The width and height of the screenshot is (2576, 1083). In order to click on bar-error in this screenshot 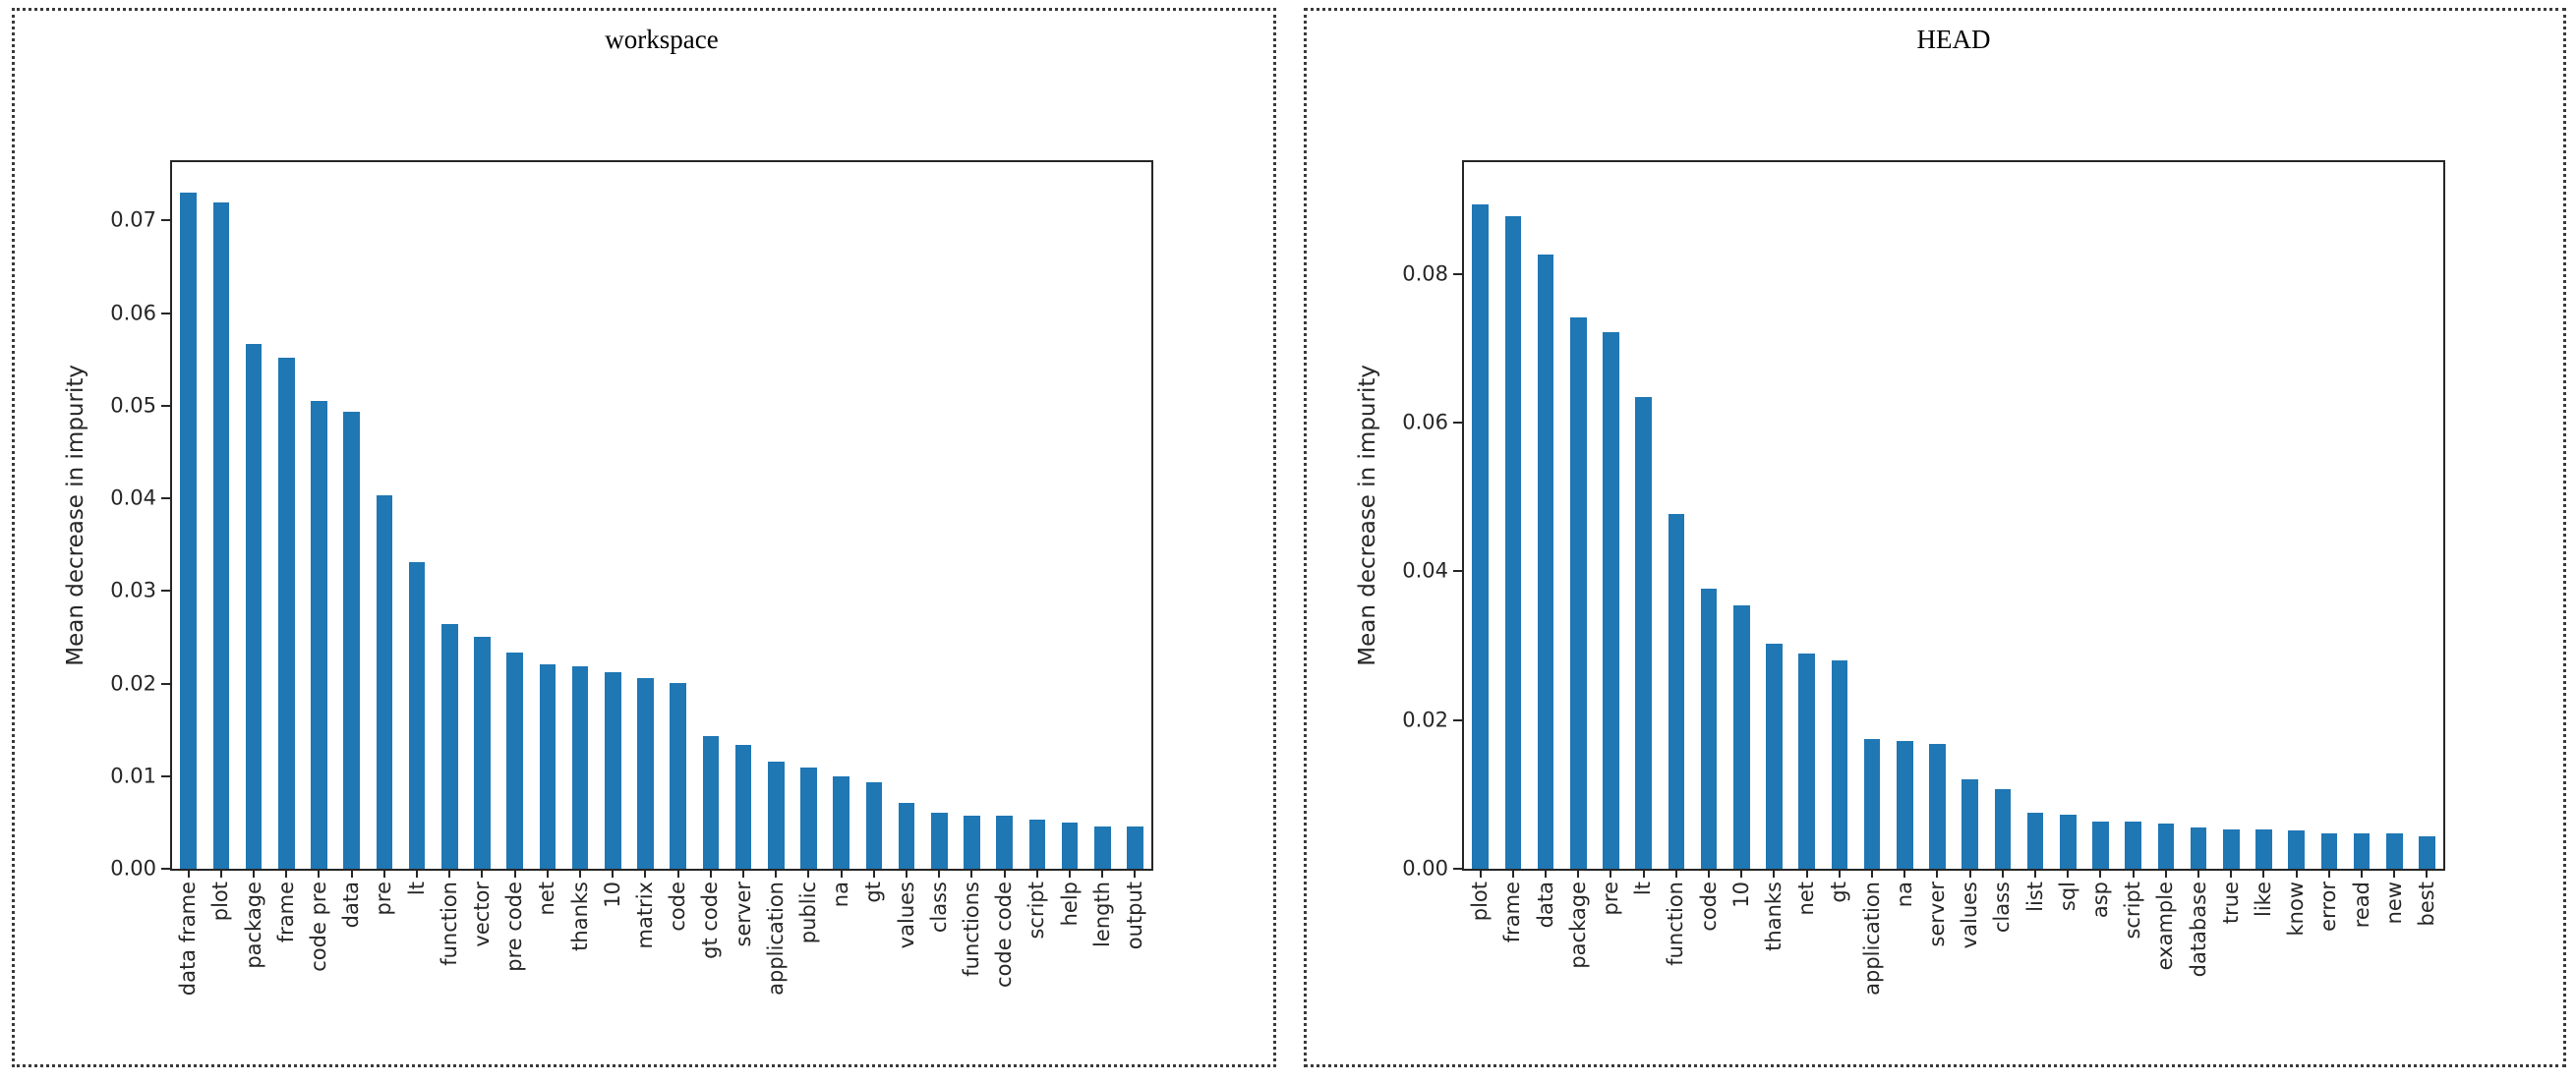, I will do `click(2329, 850)`.